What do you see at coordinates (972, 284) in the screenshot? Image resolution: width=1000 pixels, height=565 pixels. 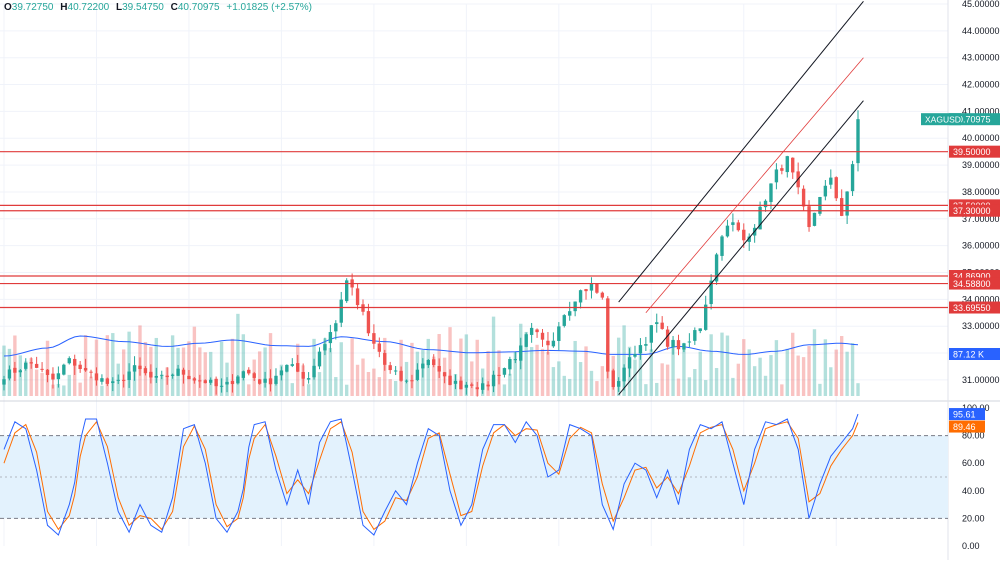 I see `label-text: 34.58800` at bounding box center [972, 284].